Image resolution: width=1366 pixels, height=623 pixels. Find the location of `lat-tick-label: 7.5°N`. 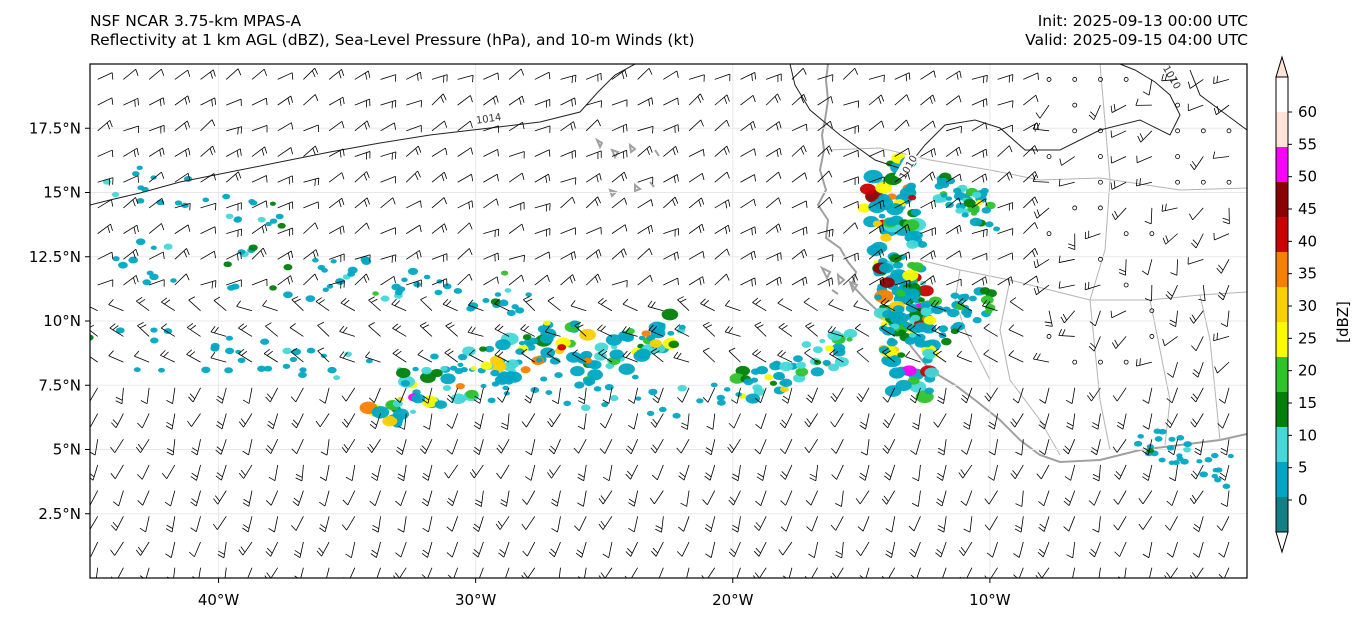

lat-tick-label: 7.5°N is located at coordinates (59, 385).